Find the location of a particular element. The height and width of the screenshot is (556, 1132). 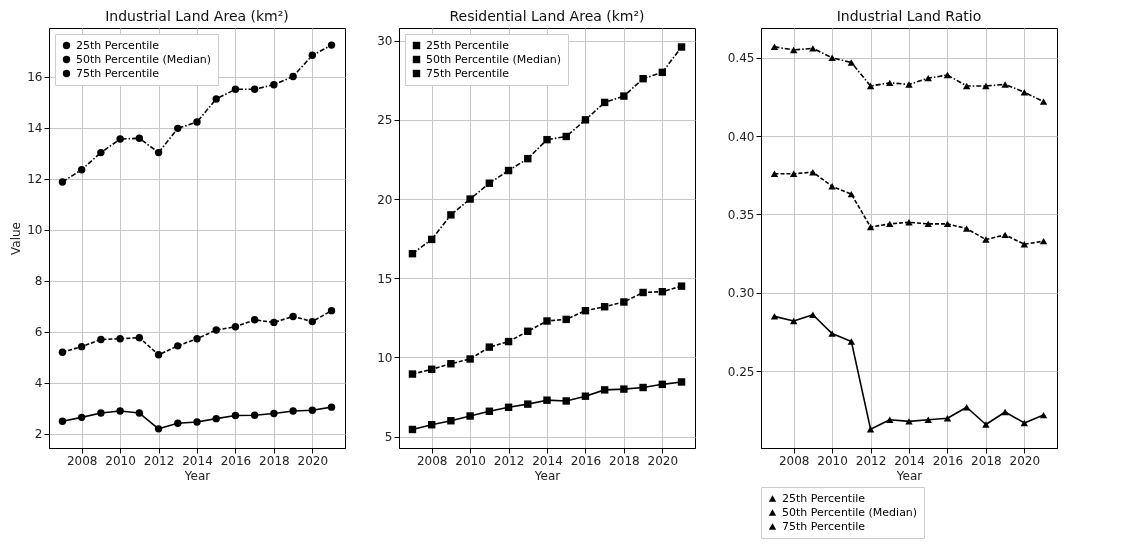

y-tick-label: 15 is located at coordinates (385, 278).